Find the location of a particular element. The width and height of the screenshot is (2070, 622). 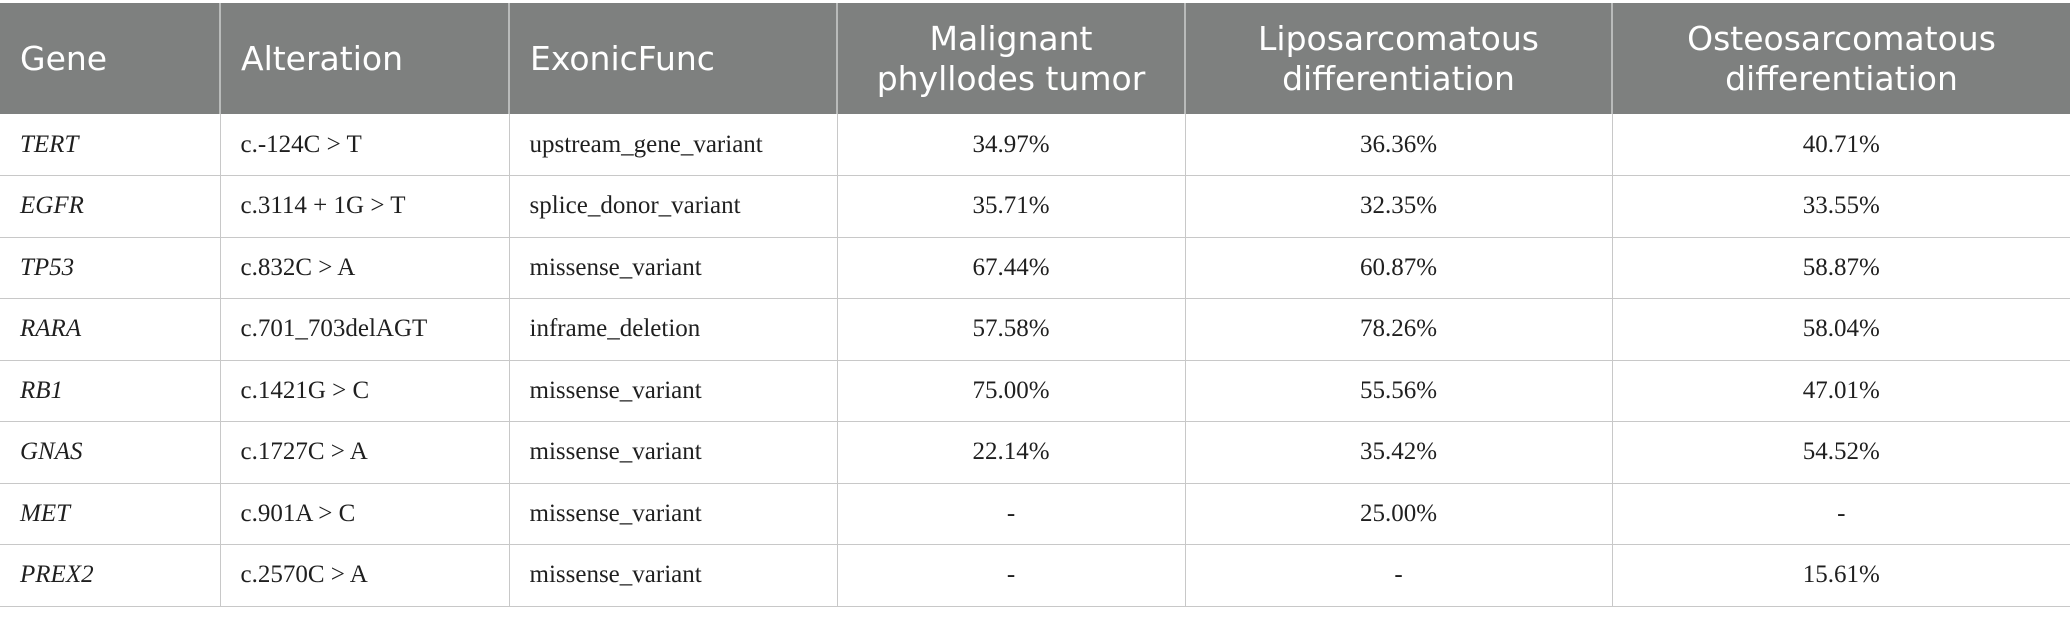

exonic-func-cell: inframe_deletion is located at coordinates (673, 329).